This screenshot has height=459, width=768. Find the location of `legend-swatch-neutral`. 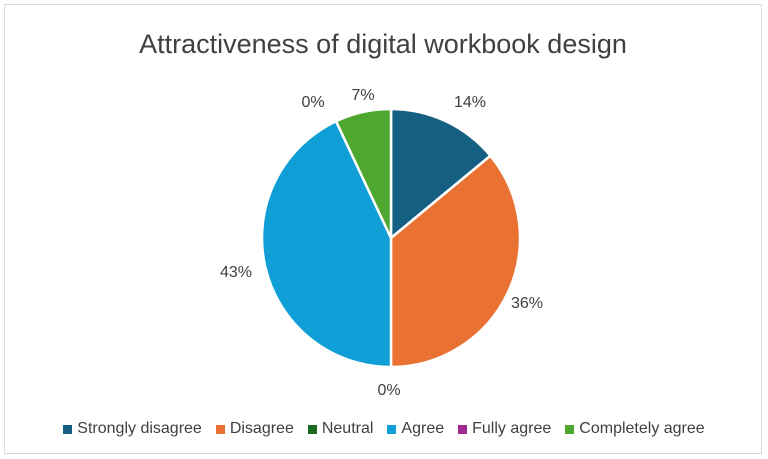

legend-swatch-neutral is located at coordinates (312, 429).